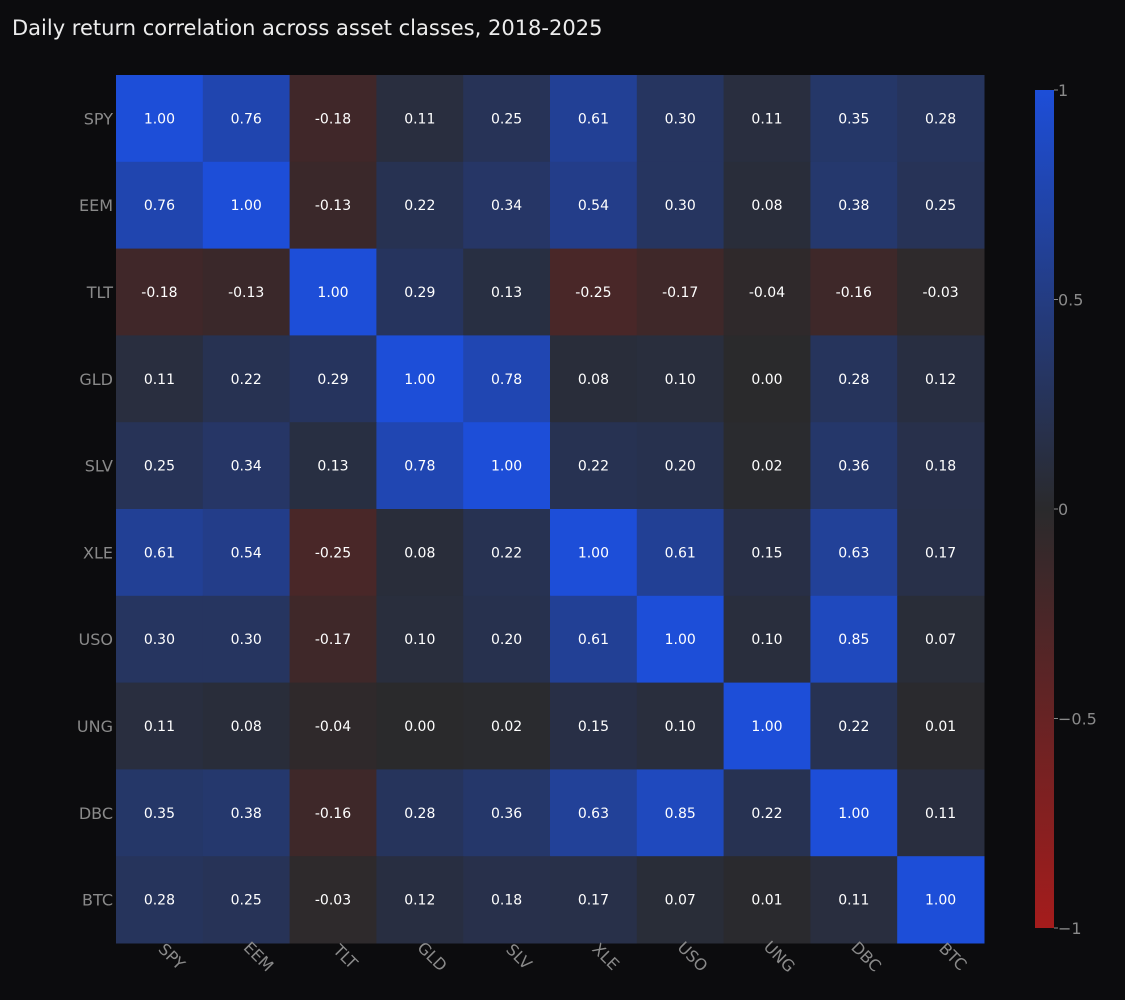  Describe the element at coordinates (853, 119) in the screenshot. I see `cell-value-label: 0.35` at that location.